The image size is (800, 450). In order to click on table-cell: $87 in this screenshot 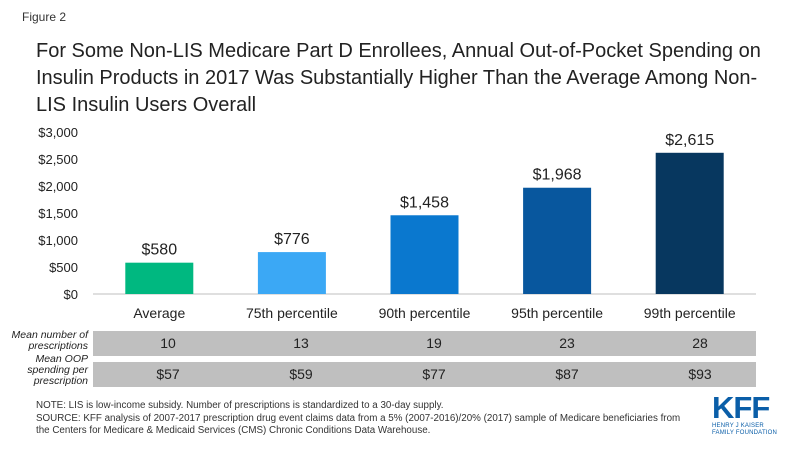, I will do `click(567, 374)`.